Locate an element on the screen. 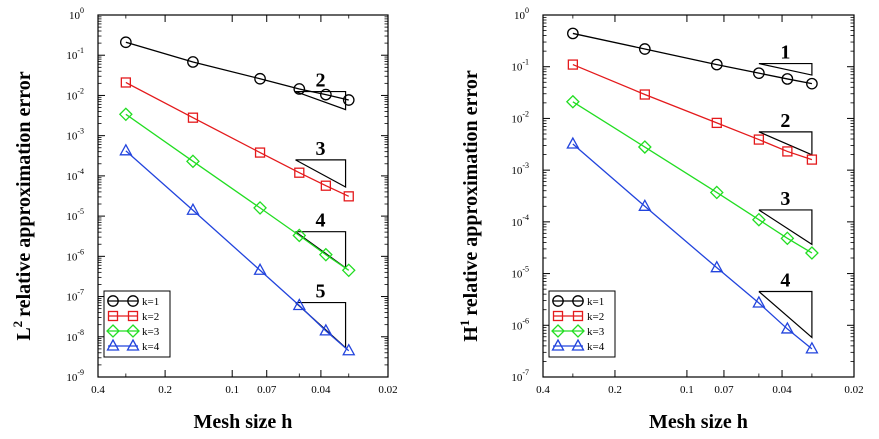 This screenshot has width=879, height=439. y-tick-label: 10⁻³ is located at coordinates (520, 169).